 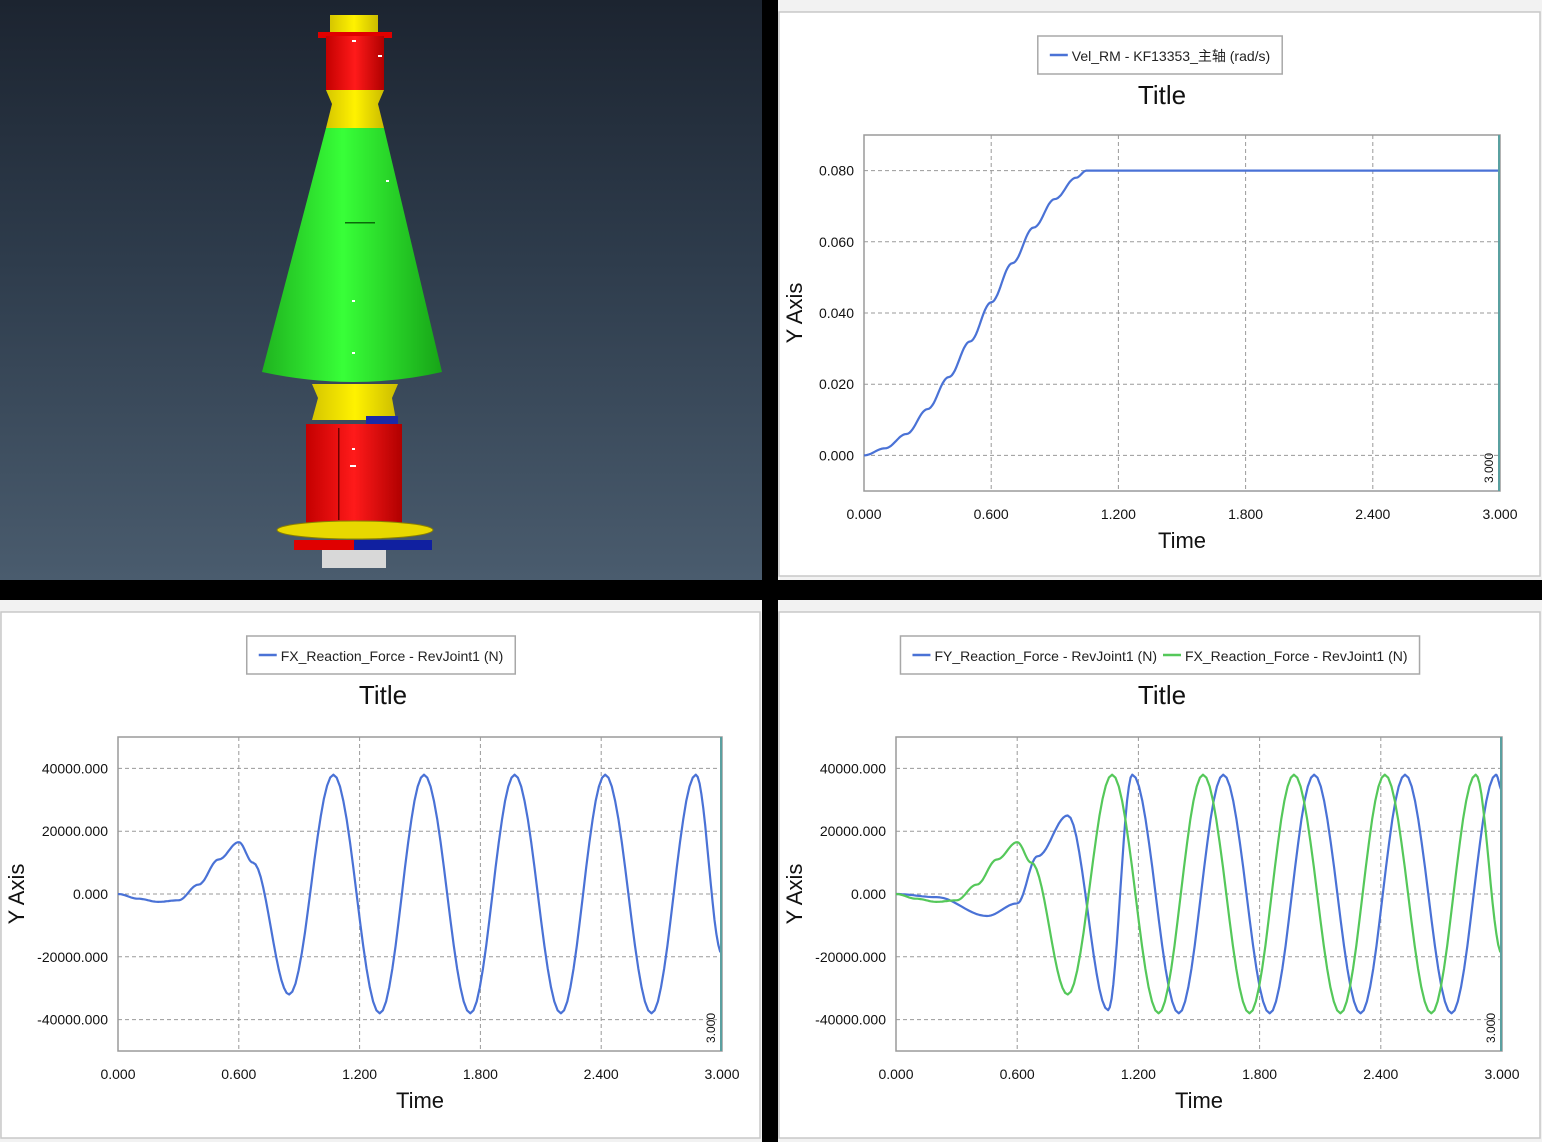 What do you see at coordinates (836, 171) in the screenshot?
I see `y-tick-label: 0.080` at bounding box center [836, 171].